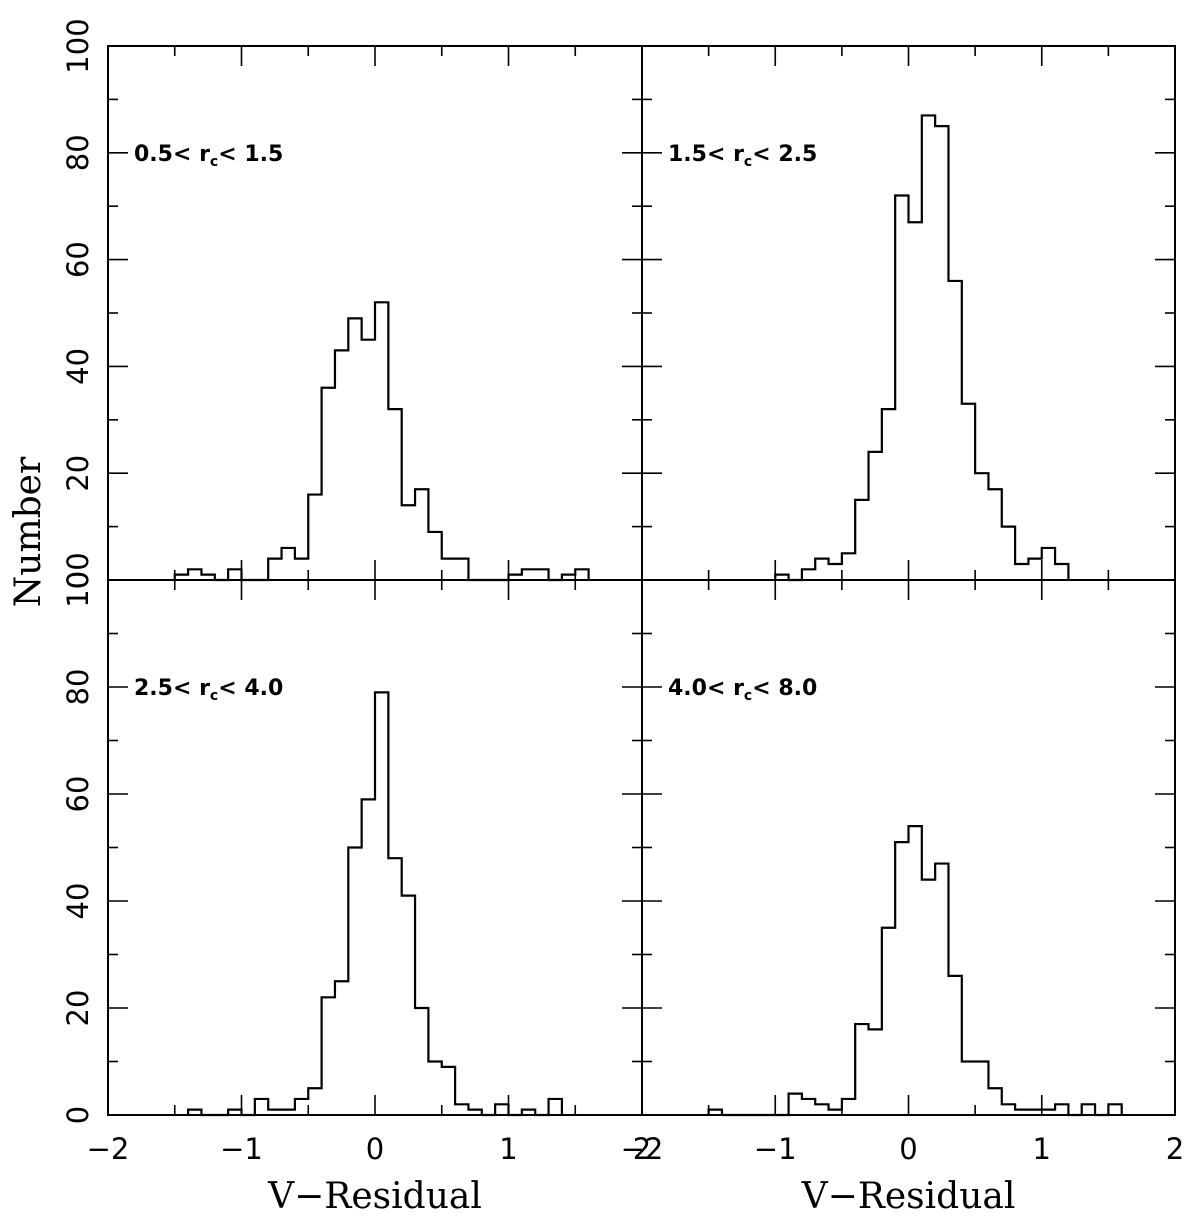 This screenshot has height=1222, width=1197. Describe the element at coordinates (375, 904) in the screenshot. I see `histogram-bottom-left` at that location.